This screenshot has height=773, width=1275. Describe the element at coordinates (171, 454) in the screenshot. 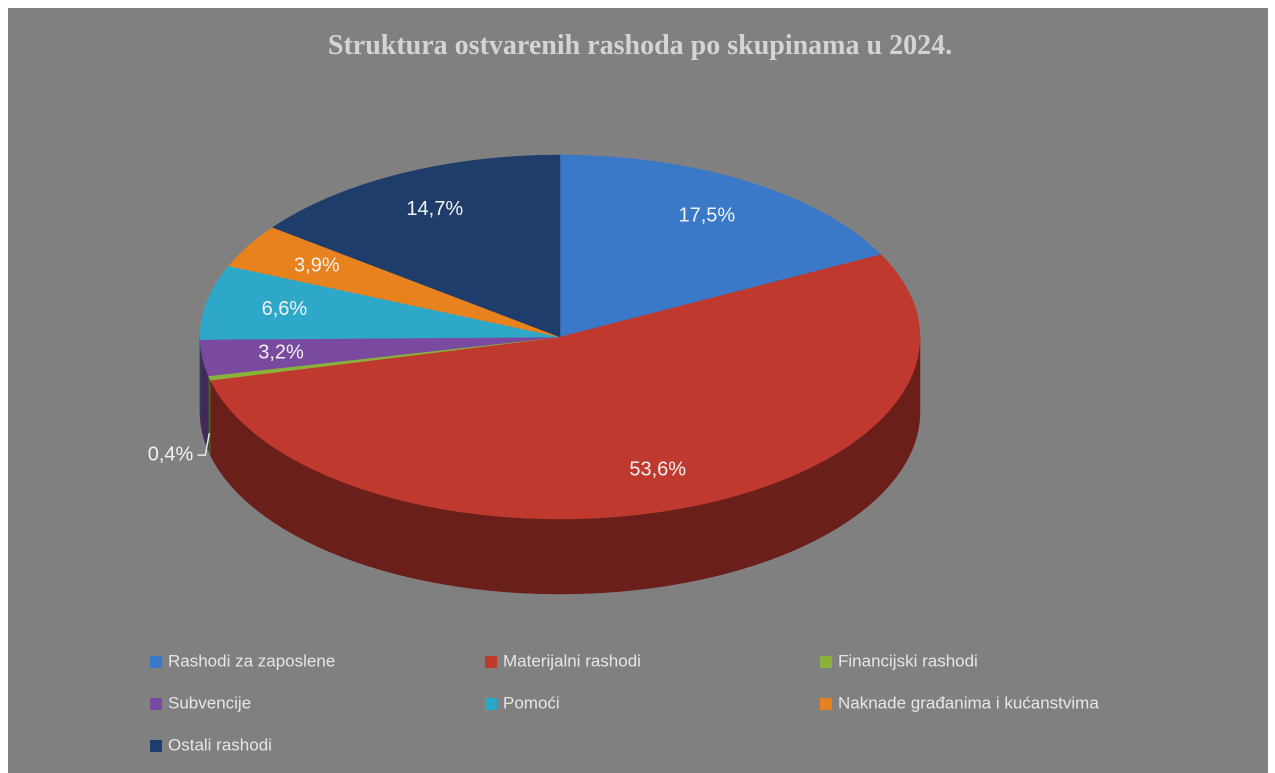

I see `data-label: 0,4%` at that location.